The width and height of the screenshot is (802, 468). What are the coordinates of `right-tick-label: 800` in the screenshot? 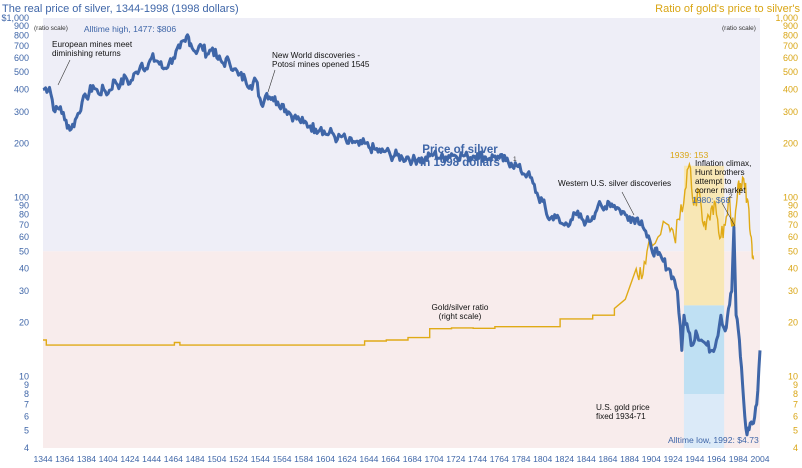 It's located at (790, 35).